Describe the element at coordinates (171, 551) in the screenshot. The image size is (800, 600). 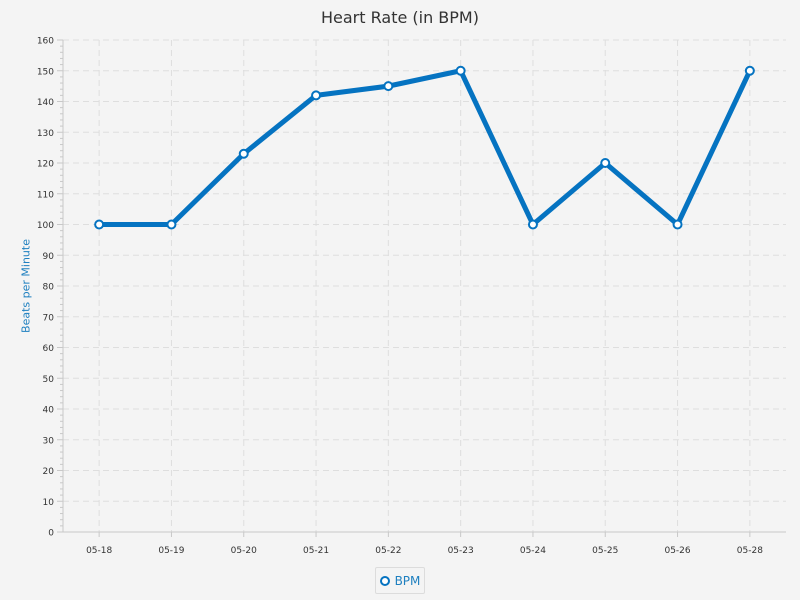
I see `x-tick-label: 05-19` at that location.